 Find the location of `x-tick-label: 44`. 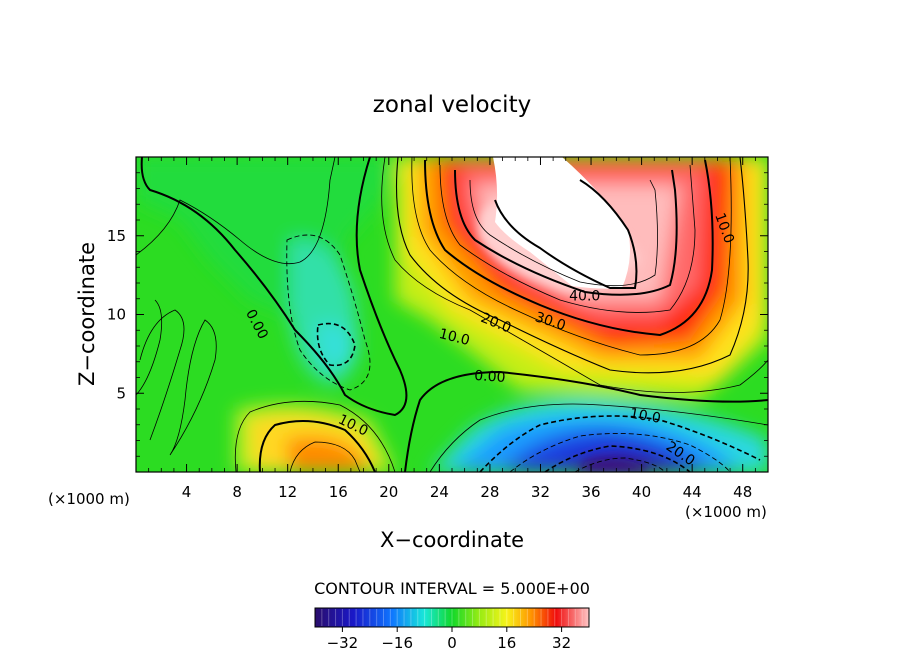

x-tick-label: 44 is located at coordinates (692, 492).